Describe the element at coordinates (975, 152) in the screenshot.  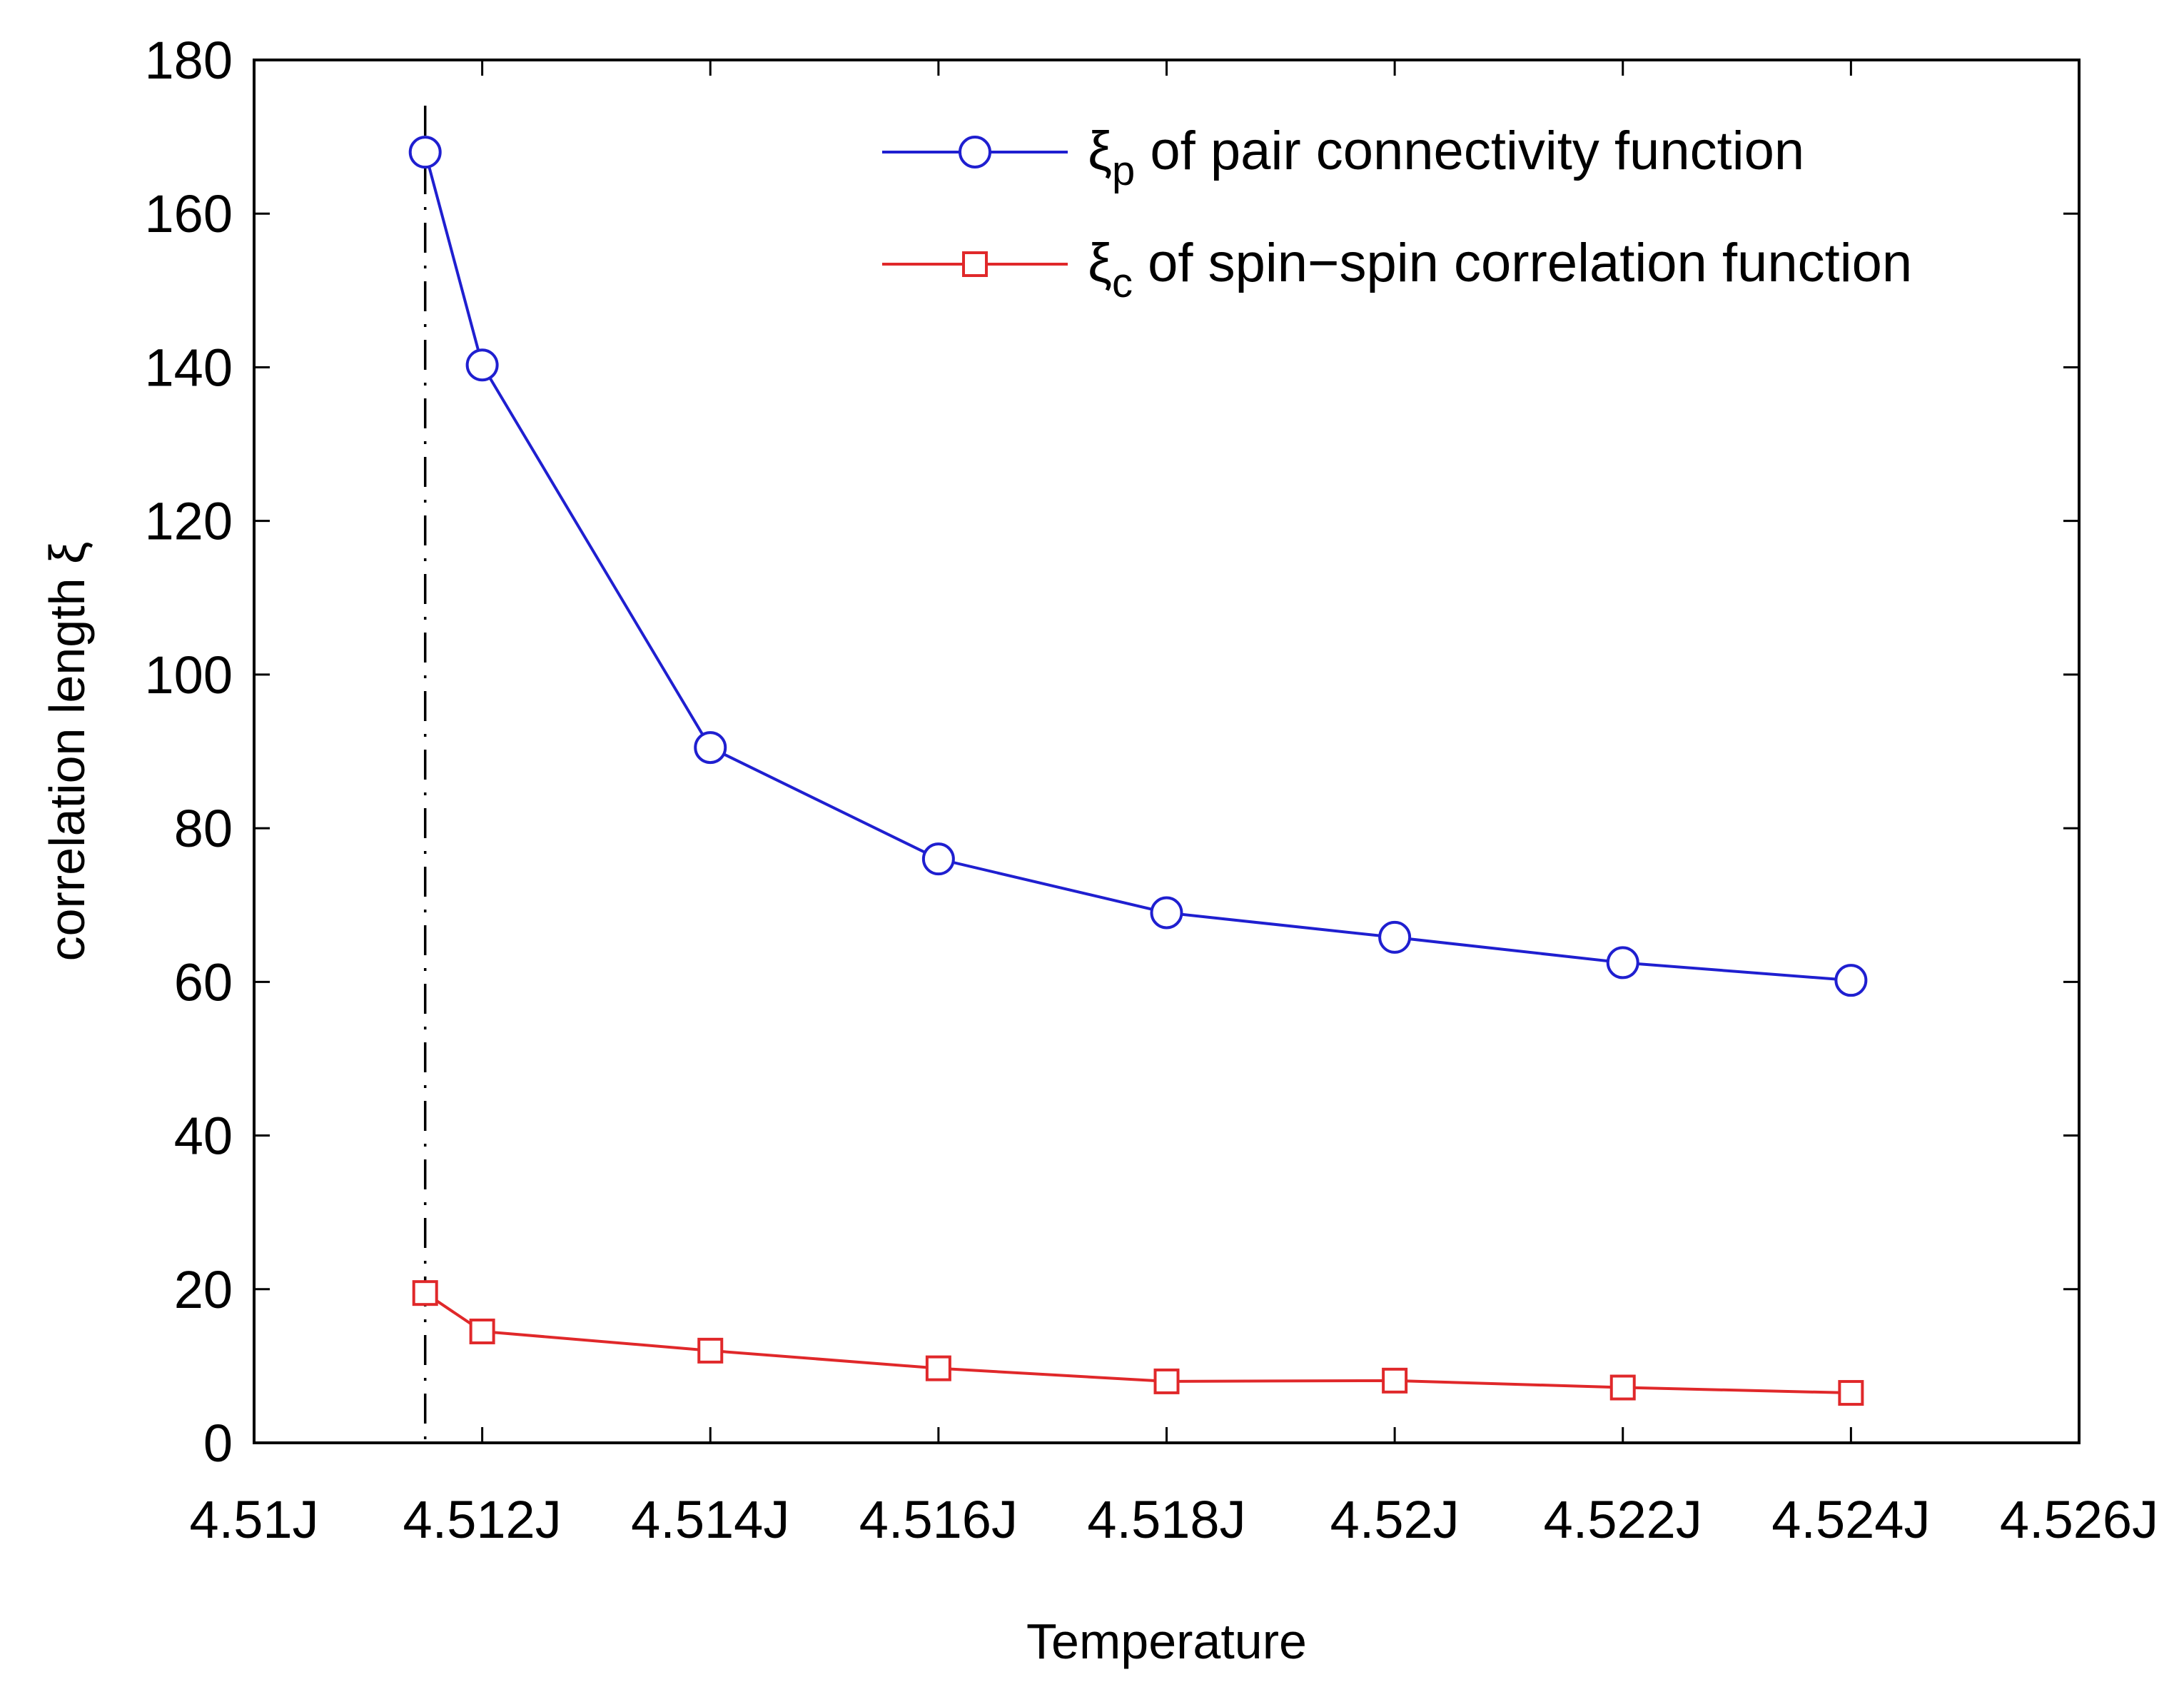
I see `legend-marker-circle` at that location.